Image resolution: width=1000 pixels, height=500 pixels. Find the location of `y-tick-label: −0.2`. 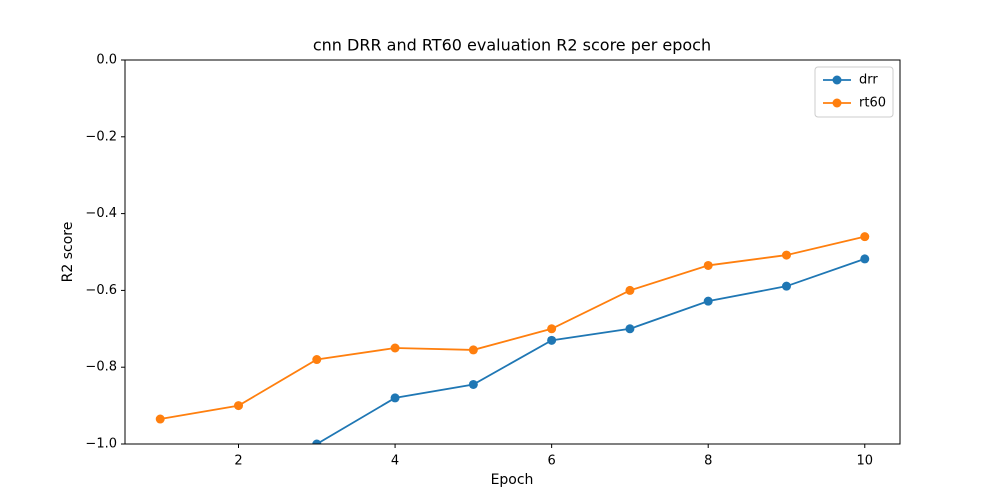

y-tick-label: −0.2 is located at coordinates (101, 136).